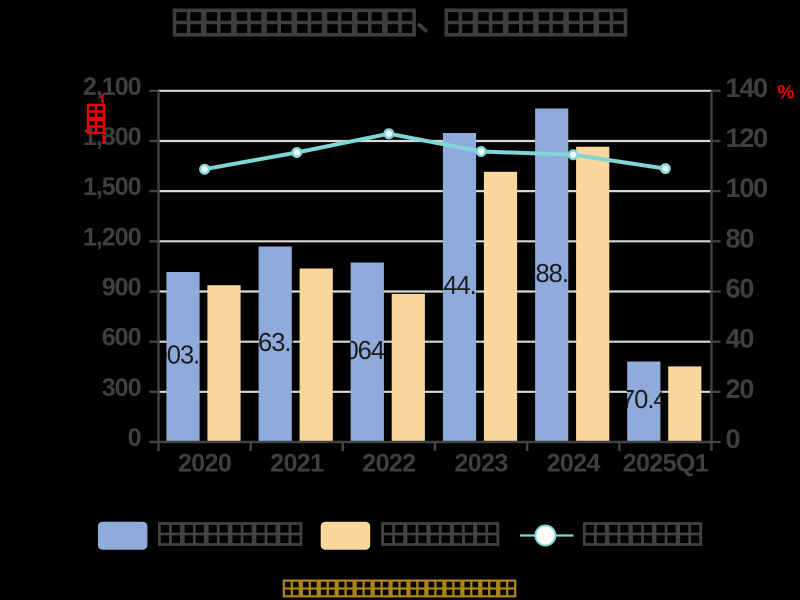 This screenshot has width=800, height=600. What do you see at coordinates (740, 289) in the screenshot?
I see `svg-text: 60` at bounding box center [740, 289].